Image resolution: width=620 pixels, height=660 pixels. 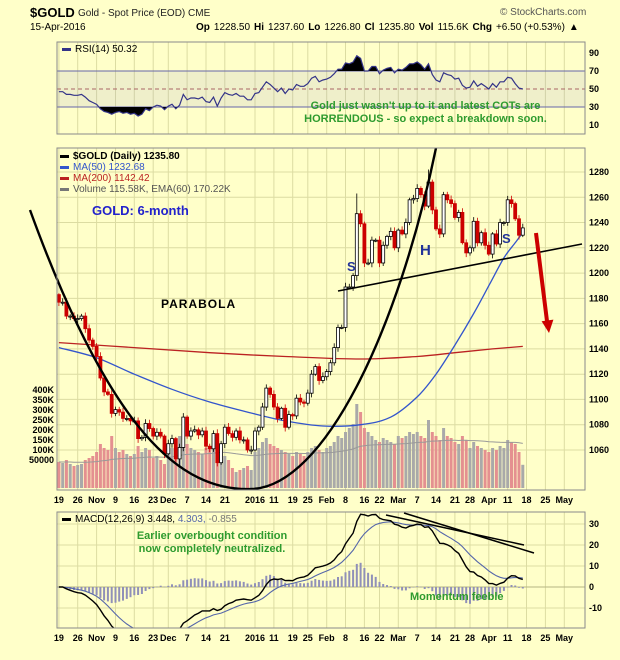 I want to click on volume-bars, so click(x=291, y=446).